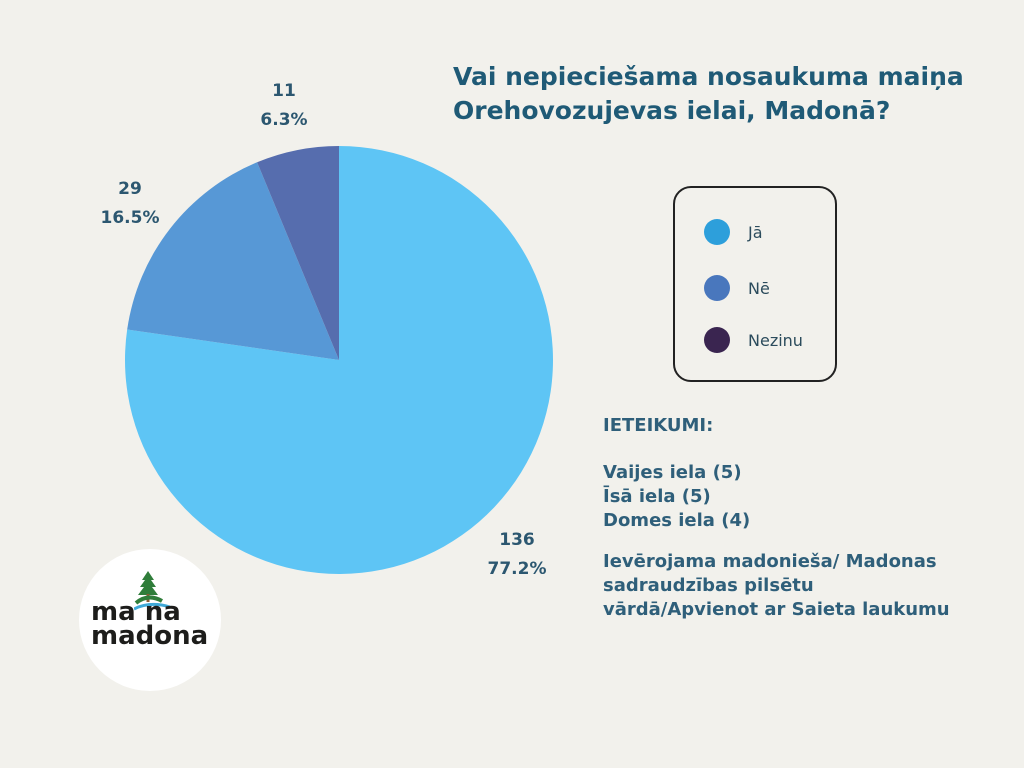 The width and height of the screenshot is (1024, 768). Describe the element at coordinates (152, 591) in the screenshot. I see `tree-hill-icon` at that location.